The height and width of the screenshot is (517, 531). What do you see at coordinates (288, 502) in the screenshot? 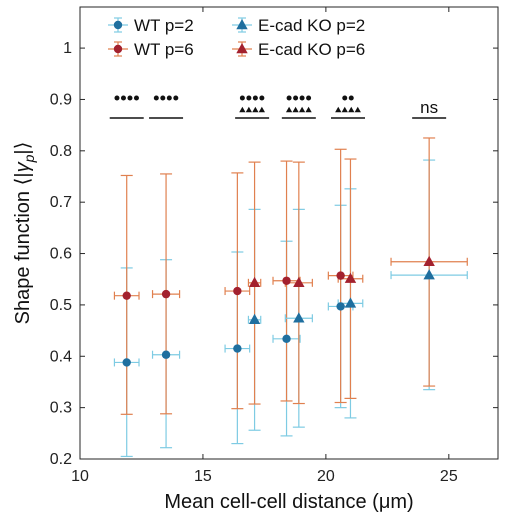
I see `x-axis-title: Mean cell-cell distance (μm)` at bounding box center [288, 502].